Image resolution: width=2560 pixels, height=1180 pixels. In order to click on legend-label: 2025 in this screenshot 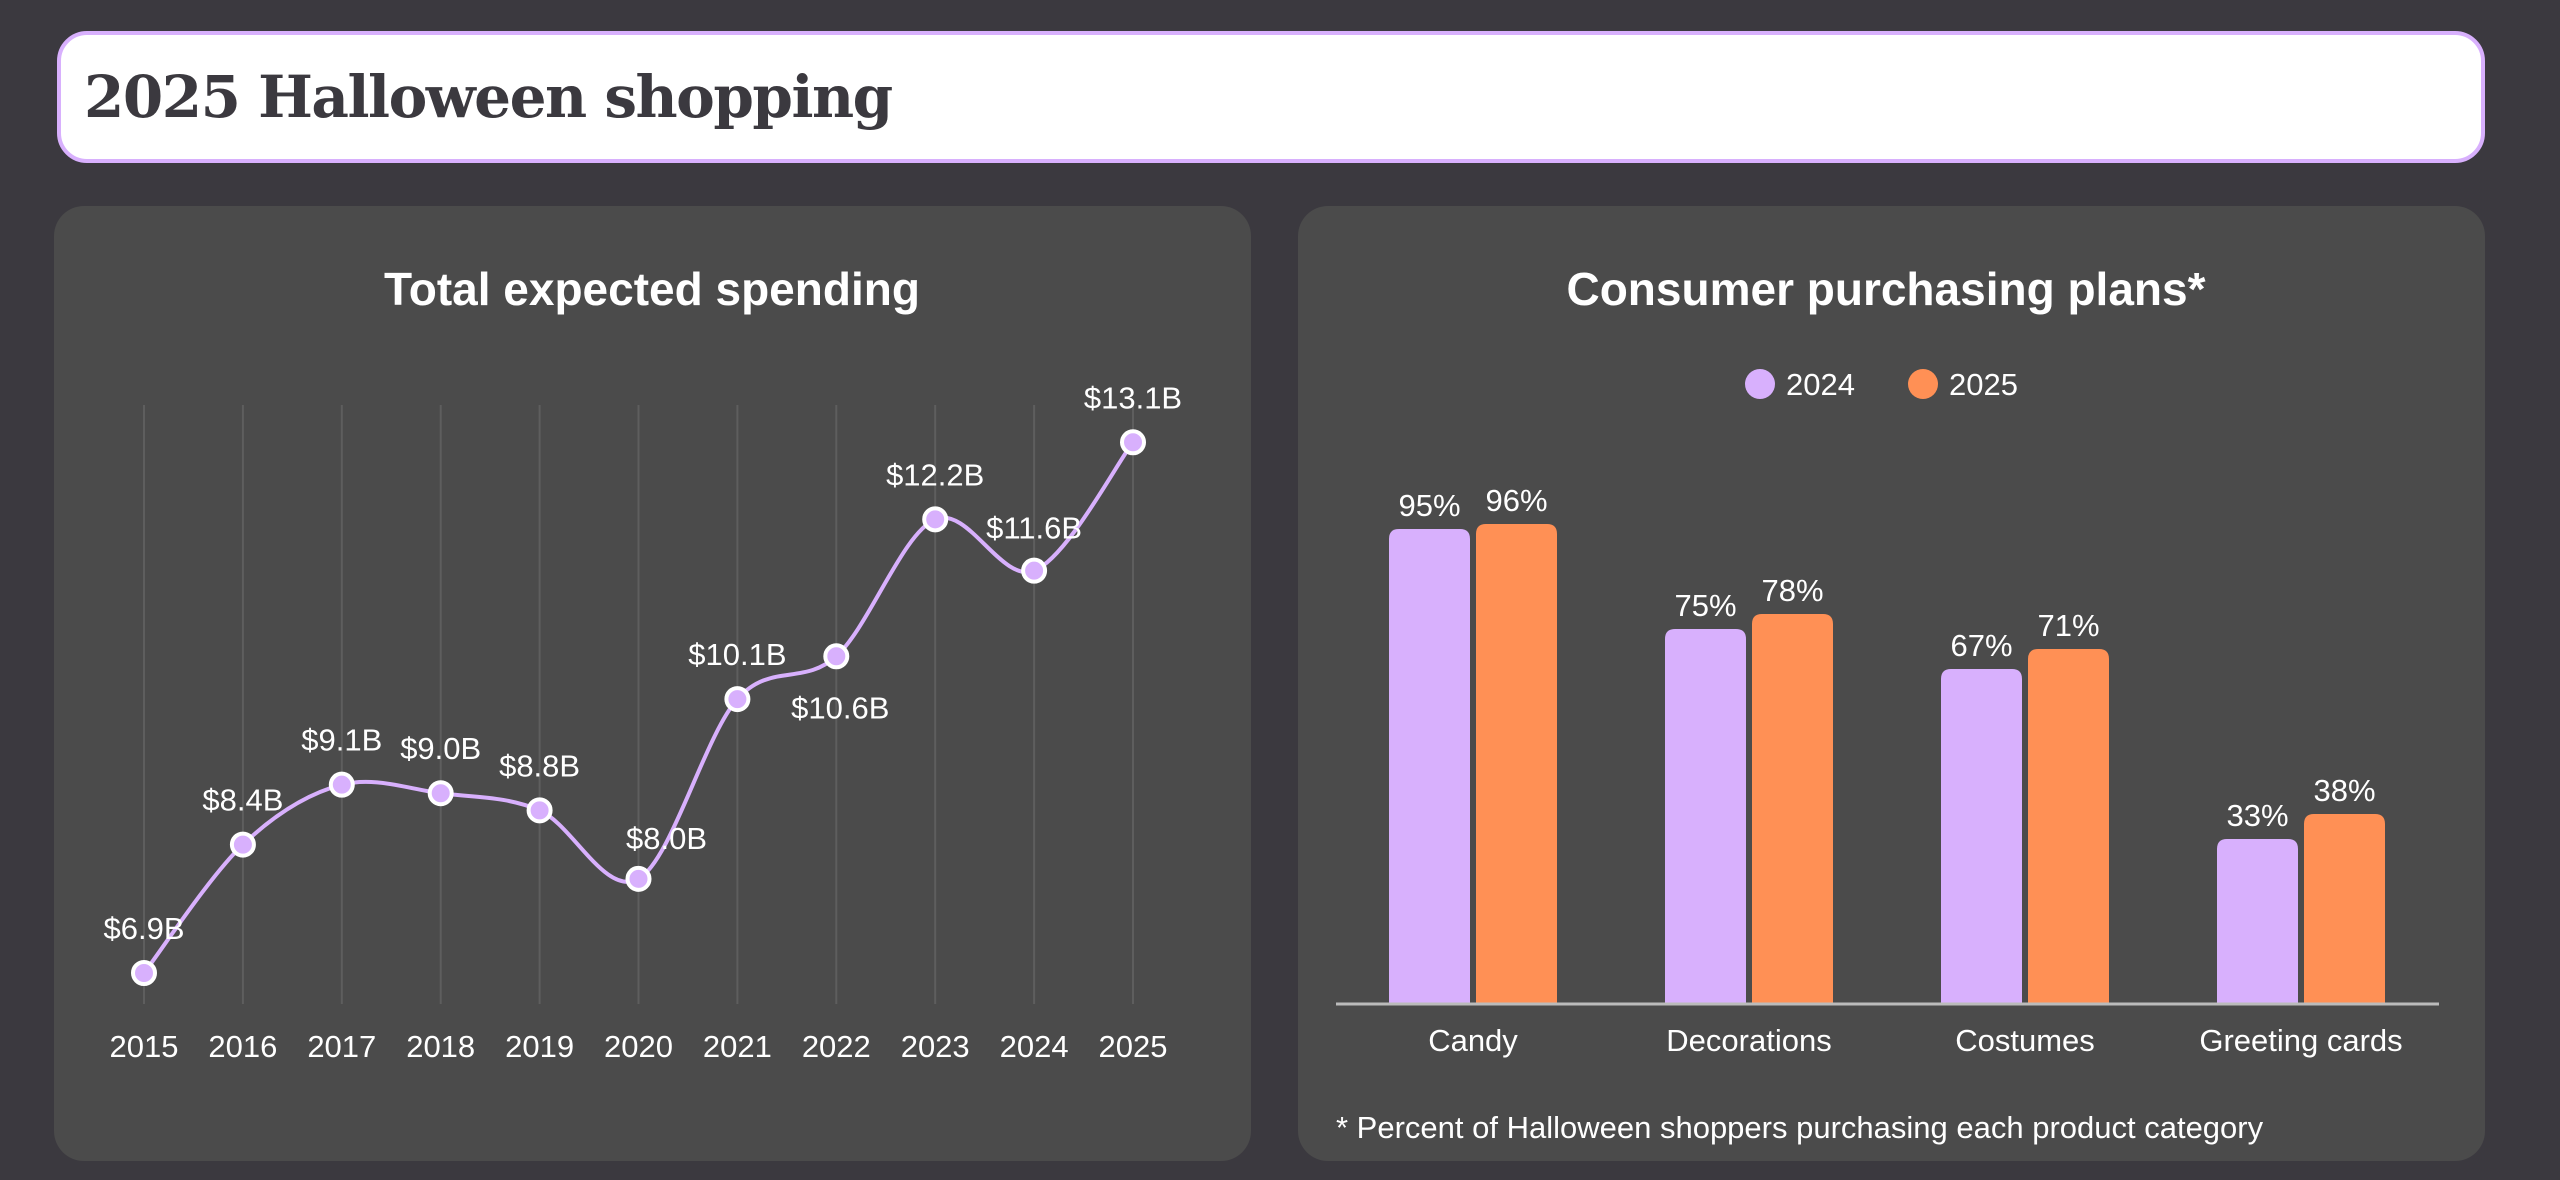, I will do `click(1983, 384)`.